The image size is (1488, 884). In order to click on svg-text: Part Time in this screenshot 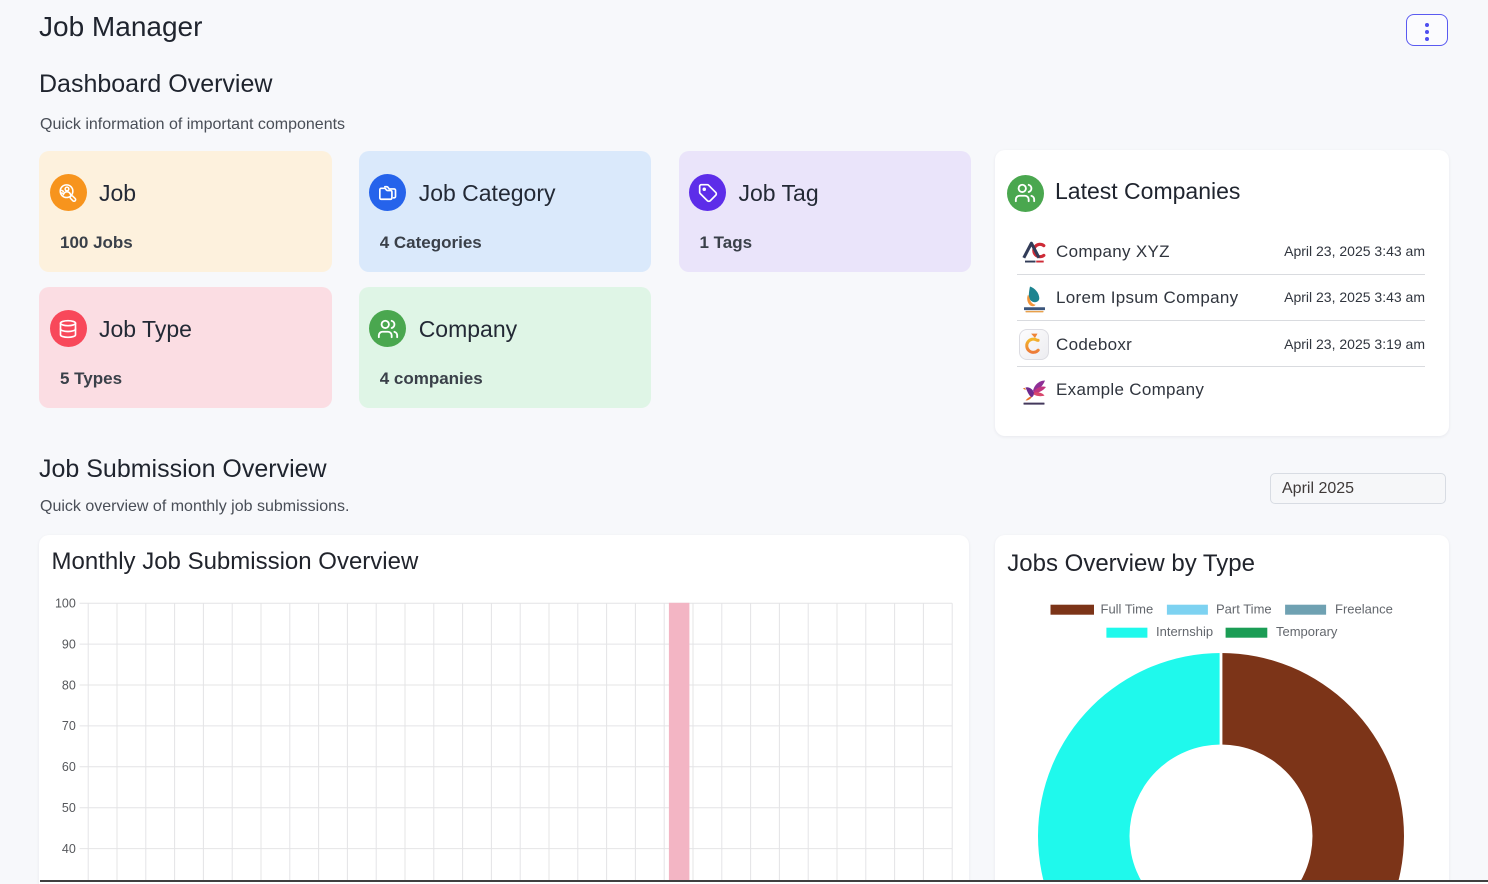, I will do `click(1244, 609)`.